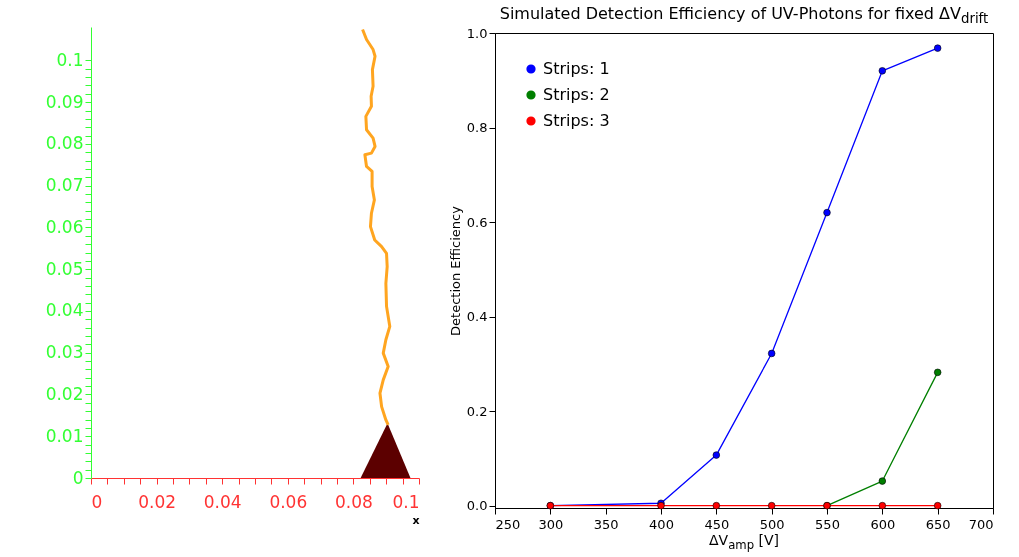 The width and height of the screenshot is (1019, 557). I want to click on y-tick-label: 0.07, so click(64, 185).